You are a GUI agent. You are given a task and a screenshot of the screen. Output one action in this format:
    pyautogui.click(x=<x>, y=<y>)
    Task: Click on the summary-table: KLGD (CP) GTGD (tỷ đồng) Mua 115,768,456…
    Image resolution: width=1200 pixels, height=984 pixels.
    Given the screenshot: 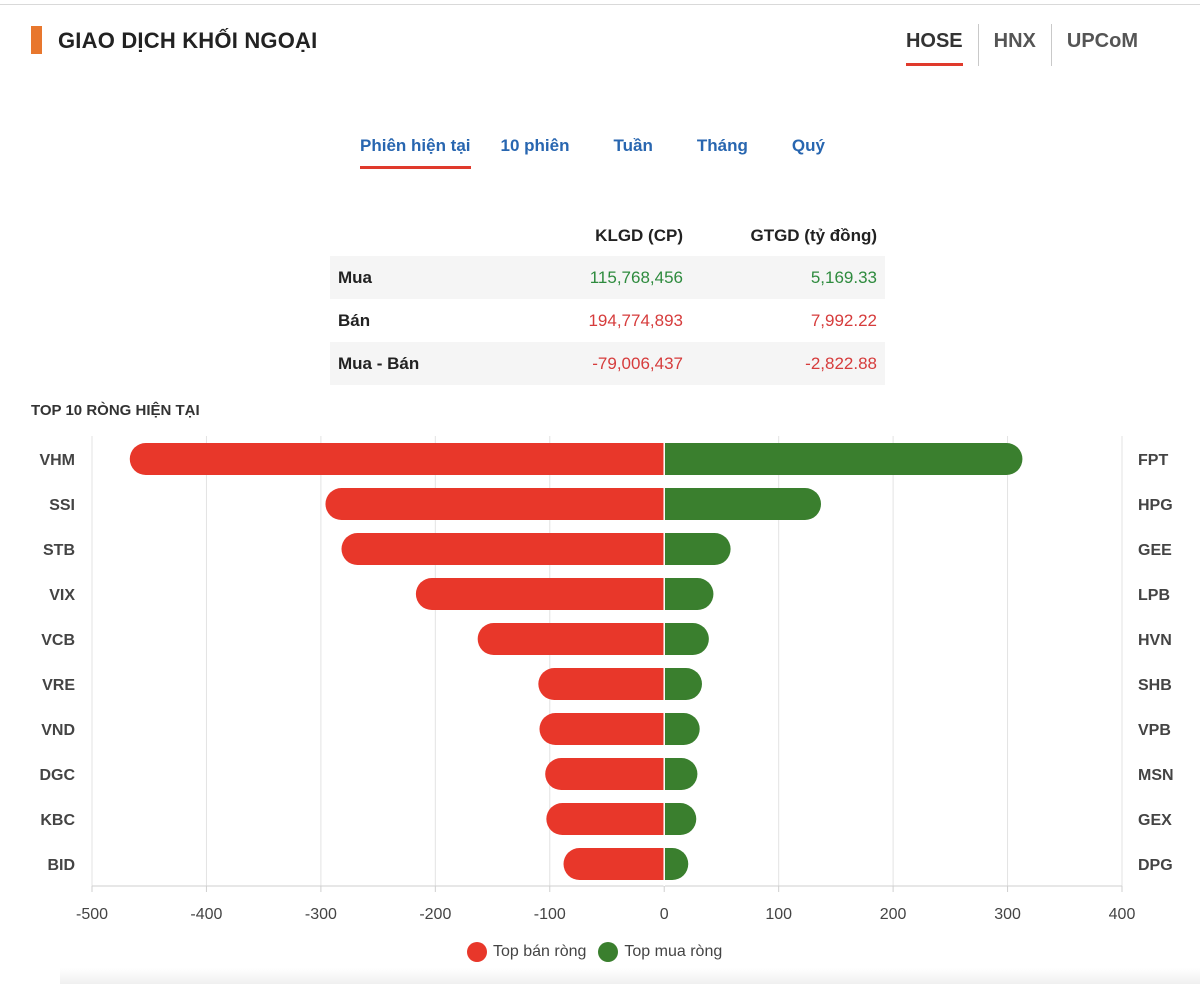 What is the action you would take?
    pyautogui.click(x=607, y=300)
    